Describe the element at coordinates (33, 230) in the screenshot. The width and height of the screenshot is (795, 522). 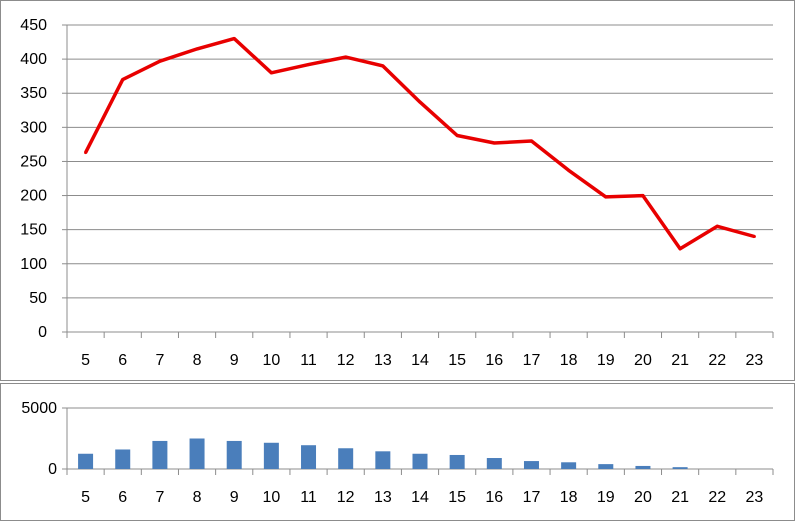
I see `y-tick-label: 150` at that location.